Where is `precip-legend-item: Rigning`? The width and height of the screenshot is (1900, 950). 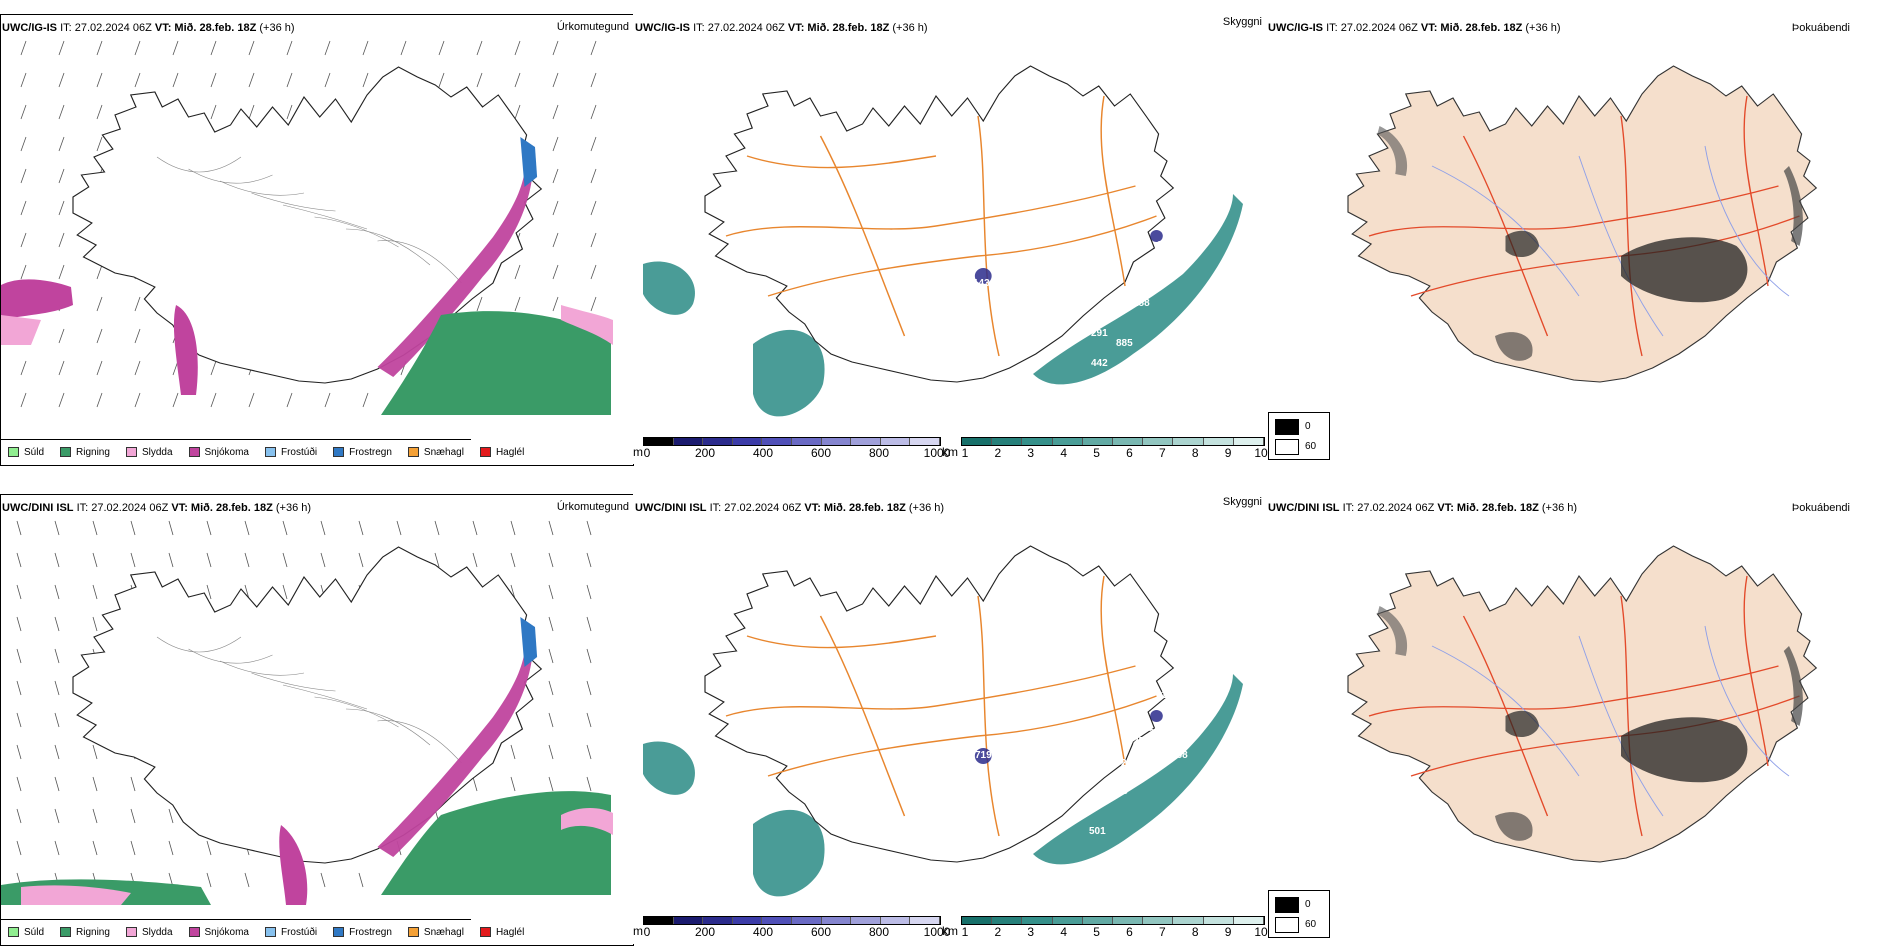
precip-legend-item: Rigning is located at coordinates (85, 932).